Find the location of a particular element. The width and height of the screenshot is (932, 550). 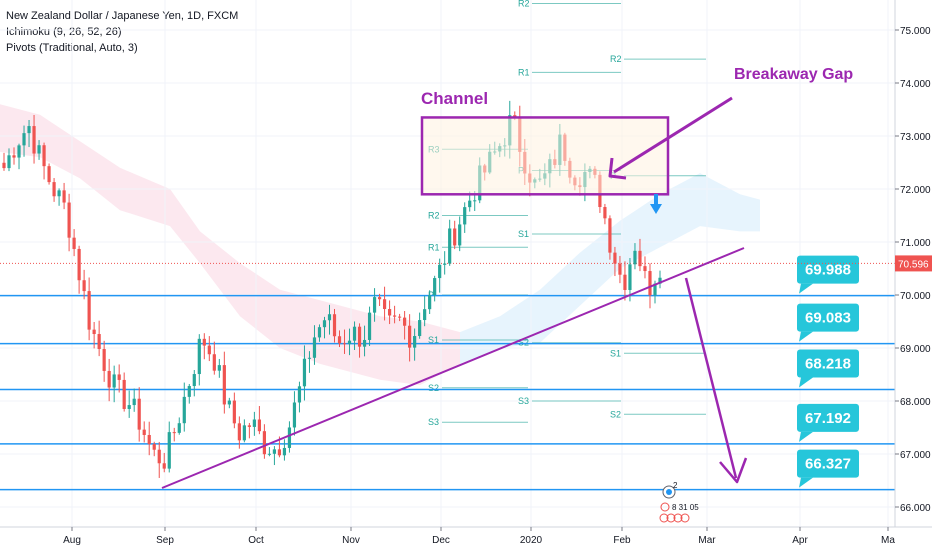

time-tick-label: 2020 is located at coordinates (531, 540).